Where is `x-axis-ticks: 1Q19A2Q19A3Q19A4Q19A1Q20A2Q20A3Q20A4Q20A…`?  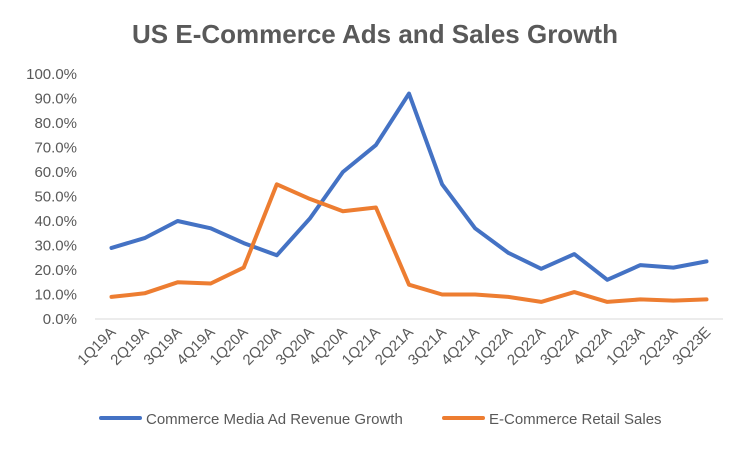
x-axis-ticks: 1Q19A2Q19A3Q19A4Q19A1Q20A2Q20A3Q20A4Q20A… is located at coordinates (394, 346).